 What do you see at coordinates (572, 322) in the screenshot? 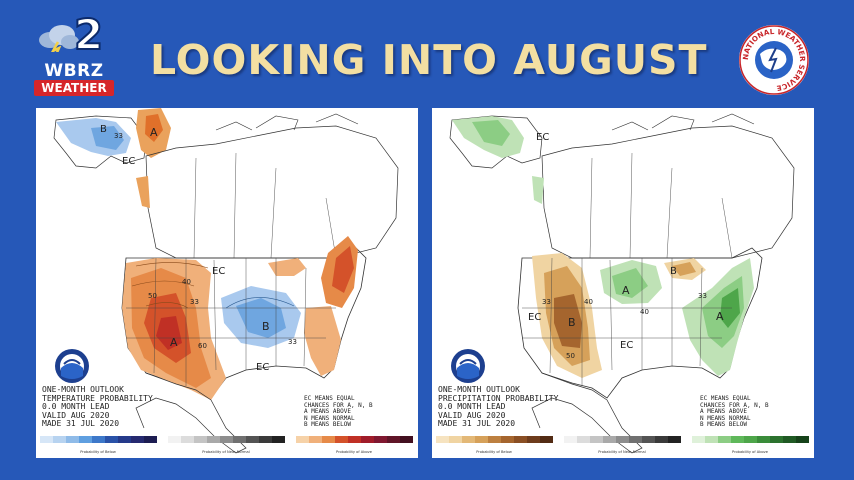
I see `label-b-west: B` at bounding box center [572, 322].